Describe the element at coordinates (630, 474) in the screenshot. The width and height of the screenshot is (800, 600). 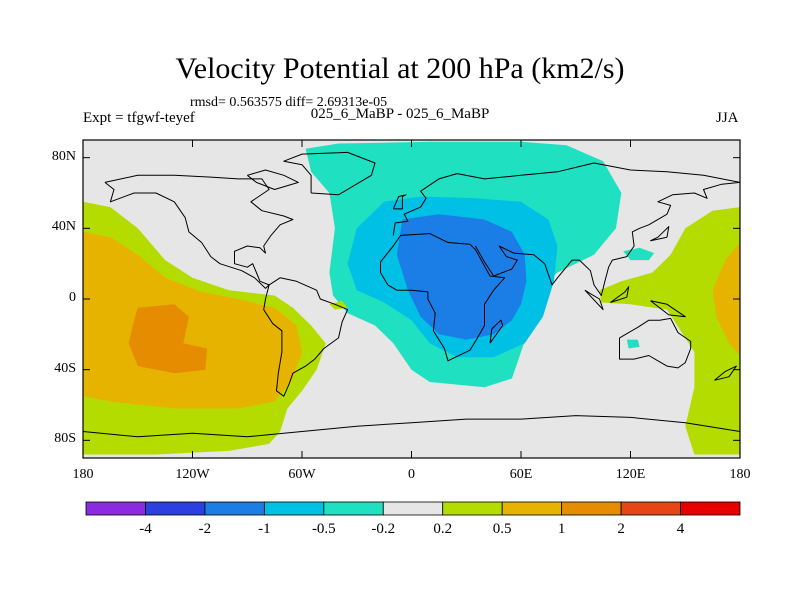
I see `x-tick-label: 120E` at that location.